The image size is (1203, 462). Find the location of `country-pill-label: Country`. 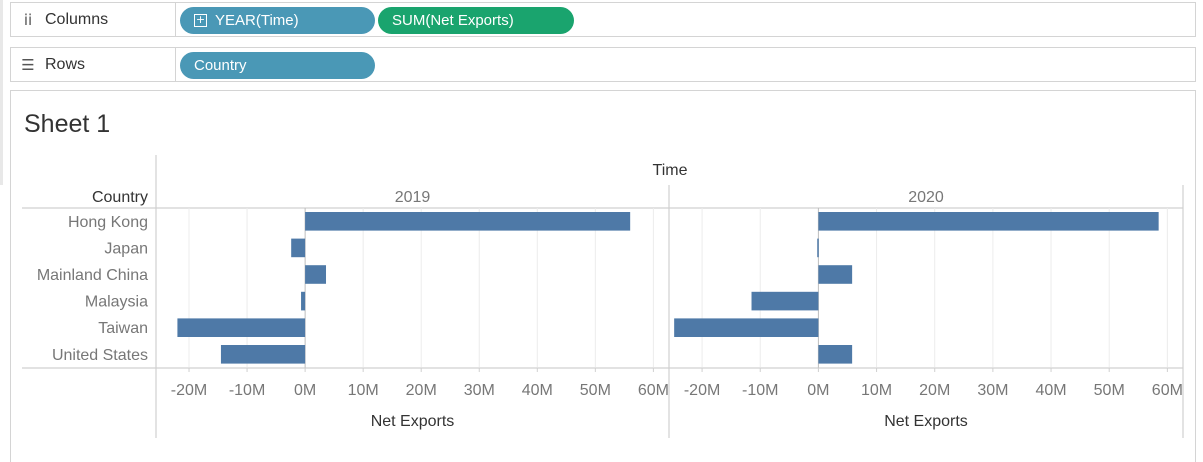

country-pill-label: Country is located at coordinates (220, 65).